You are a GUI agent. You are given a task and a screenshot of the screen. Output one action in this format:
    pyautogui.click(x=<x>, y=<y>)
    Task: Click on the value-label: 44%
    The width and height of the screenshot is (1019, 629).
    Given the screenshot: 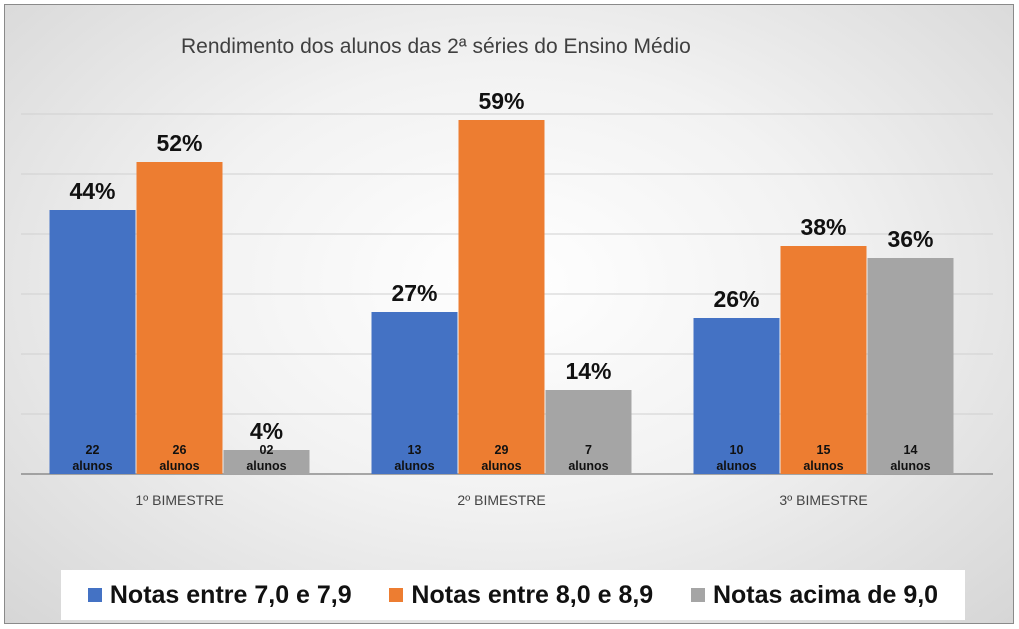 What is the action you would take?
    pyautogui.click(x=92, y=191)
    